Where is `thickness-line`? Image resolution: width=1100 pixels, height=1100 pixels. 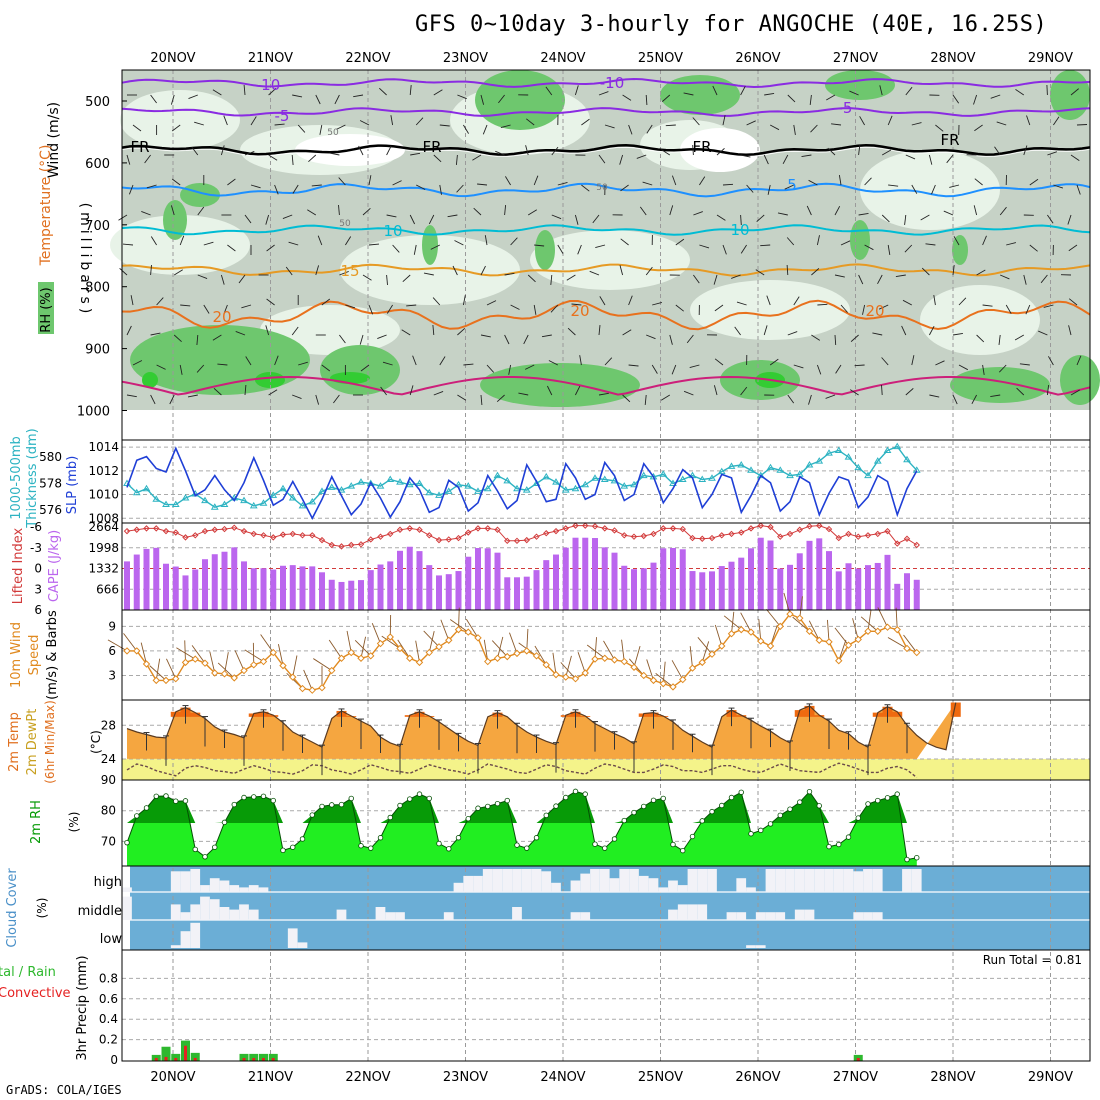 thickness-line is located at coordinates (522, 476).